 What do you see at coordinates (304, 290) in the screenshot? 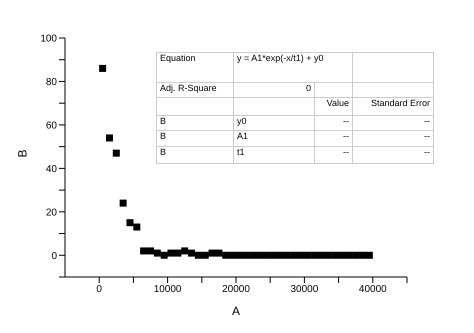
I see `x-tick-label: 30000` at bounding box center [304, 290].